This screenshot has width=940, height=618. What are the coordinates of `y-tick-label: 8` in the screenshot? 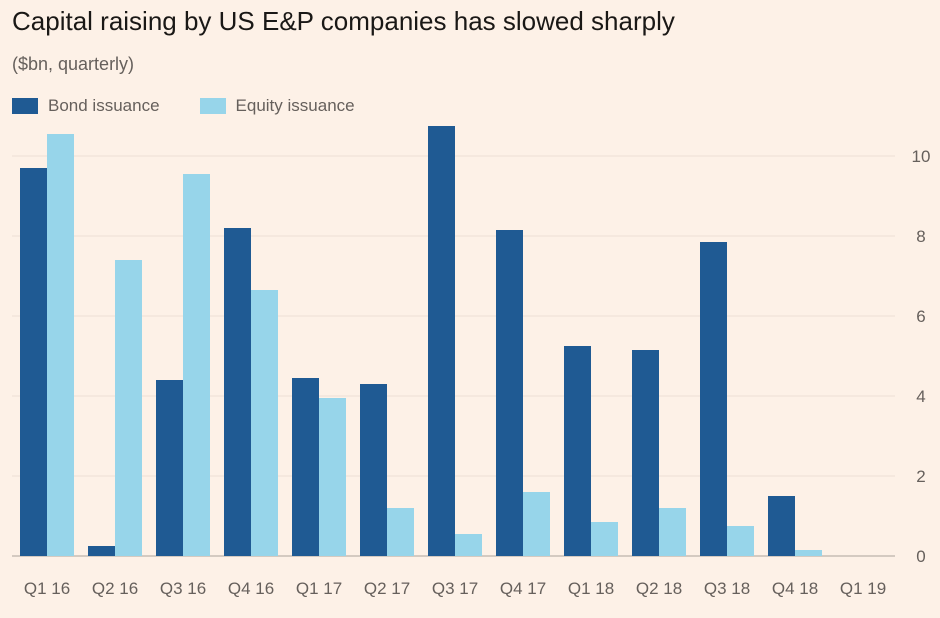 It's located at (920, 236).